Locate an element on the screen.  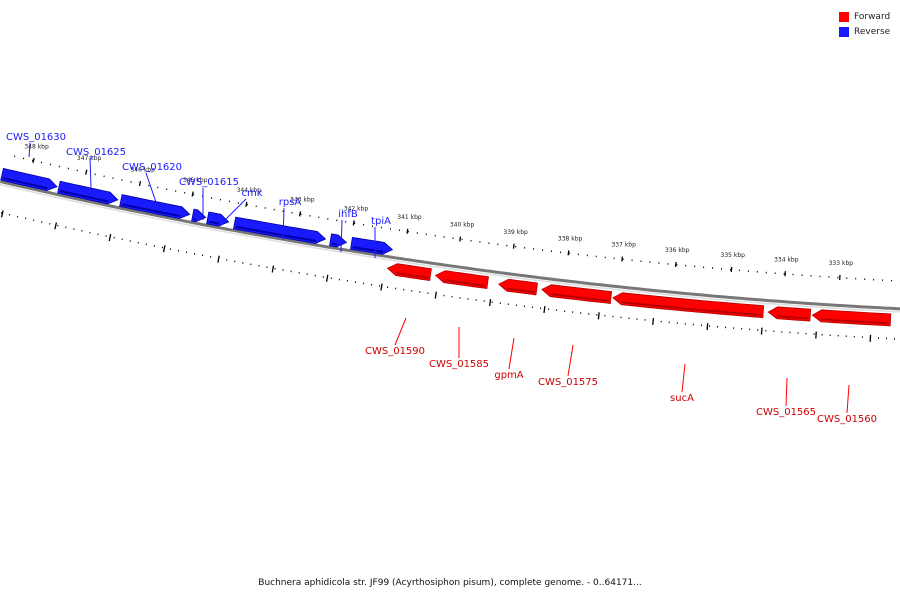
gene-arrow-ihfb is located at coordinates (338, 240).